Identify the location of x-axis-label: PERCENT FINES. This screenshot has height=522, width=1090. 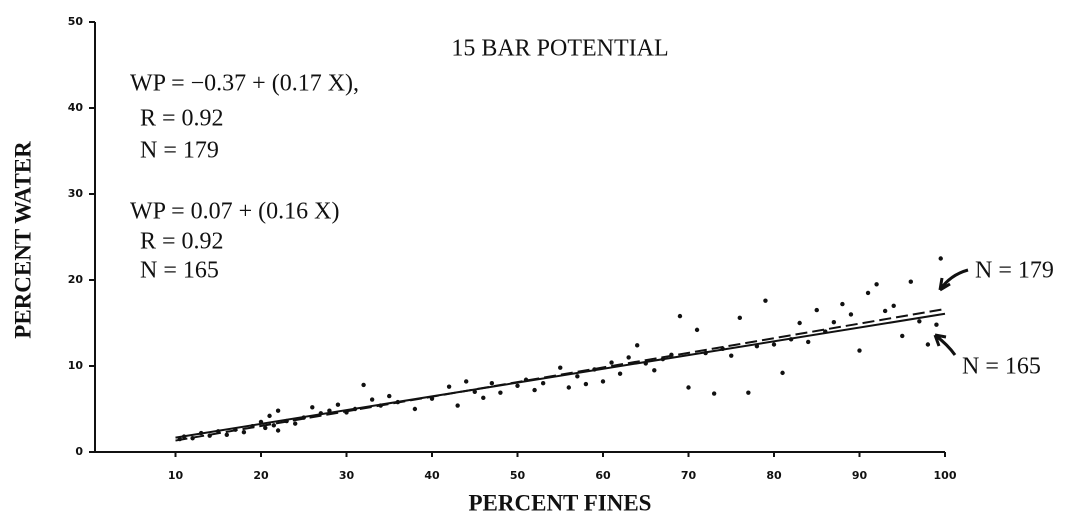
(560, 502).